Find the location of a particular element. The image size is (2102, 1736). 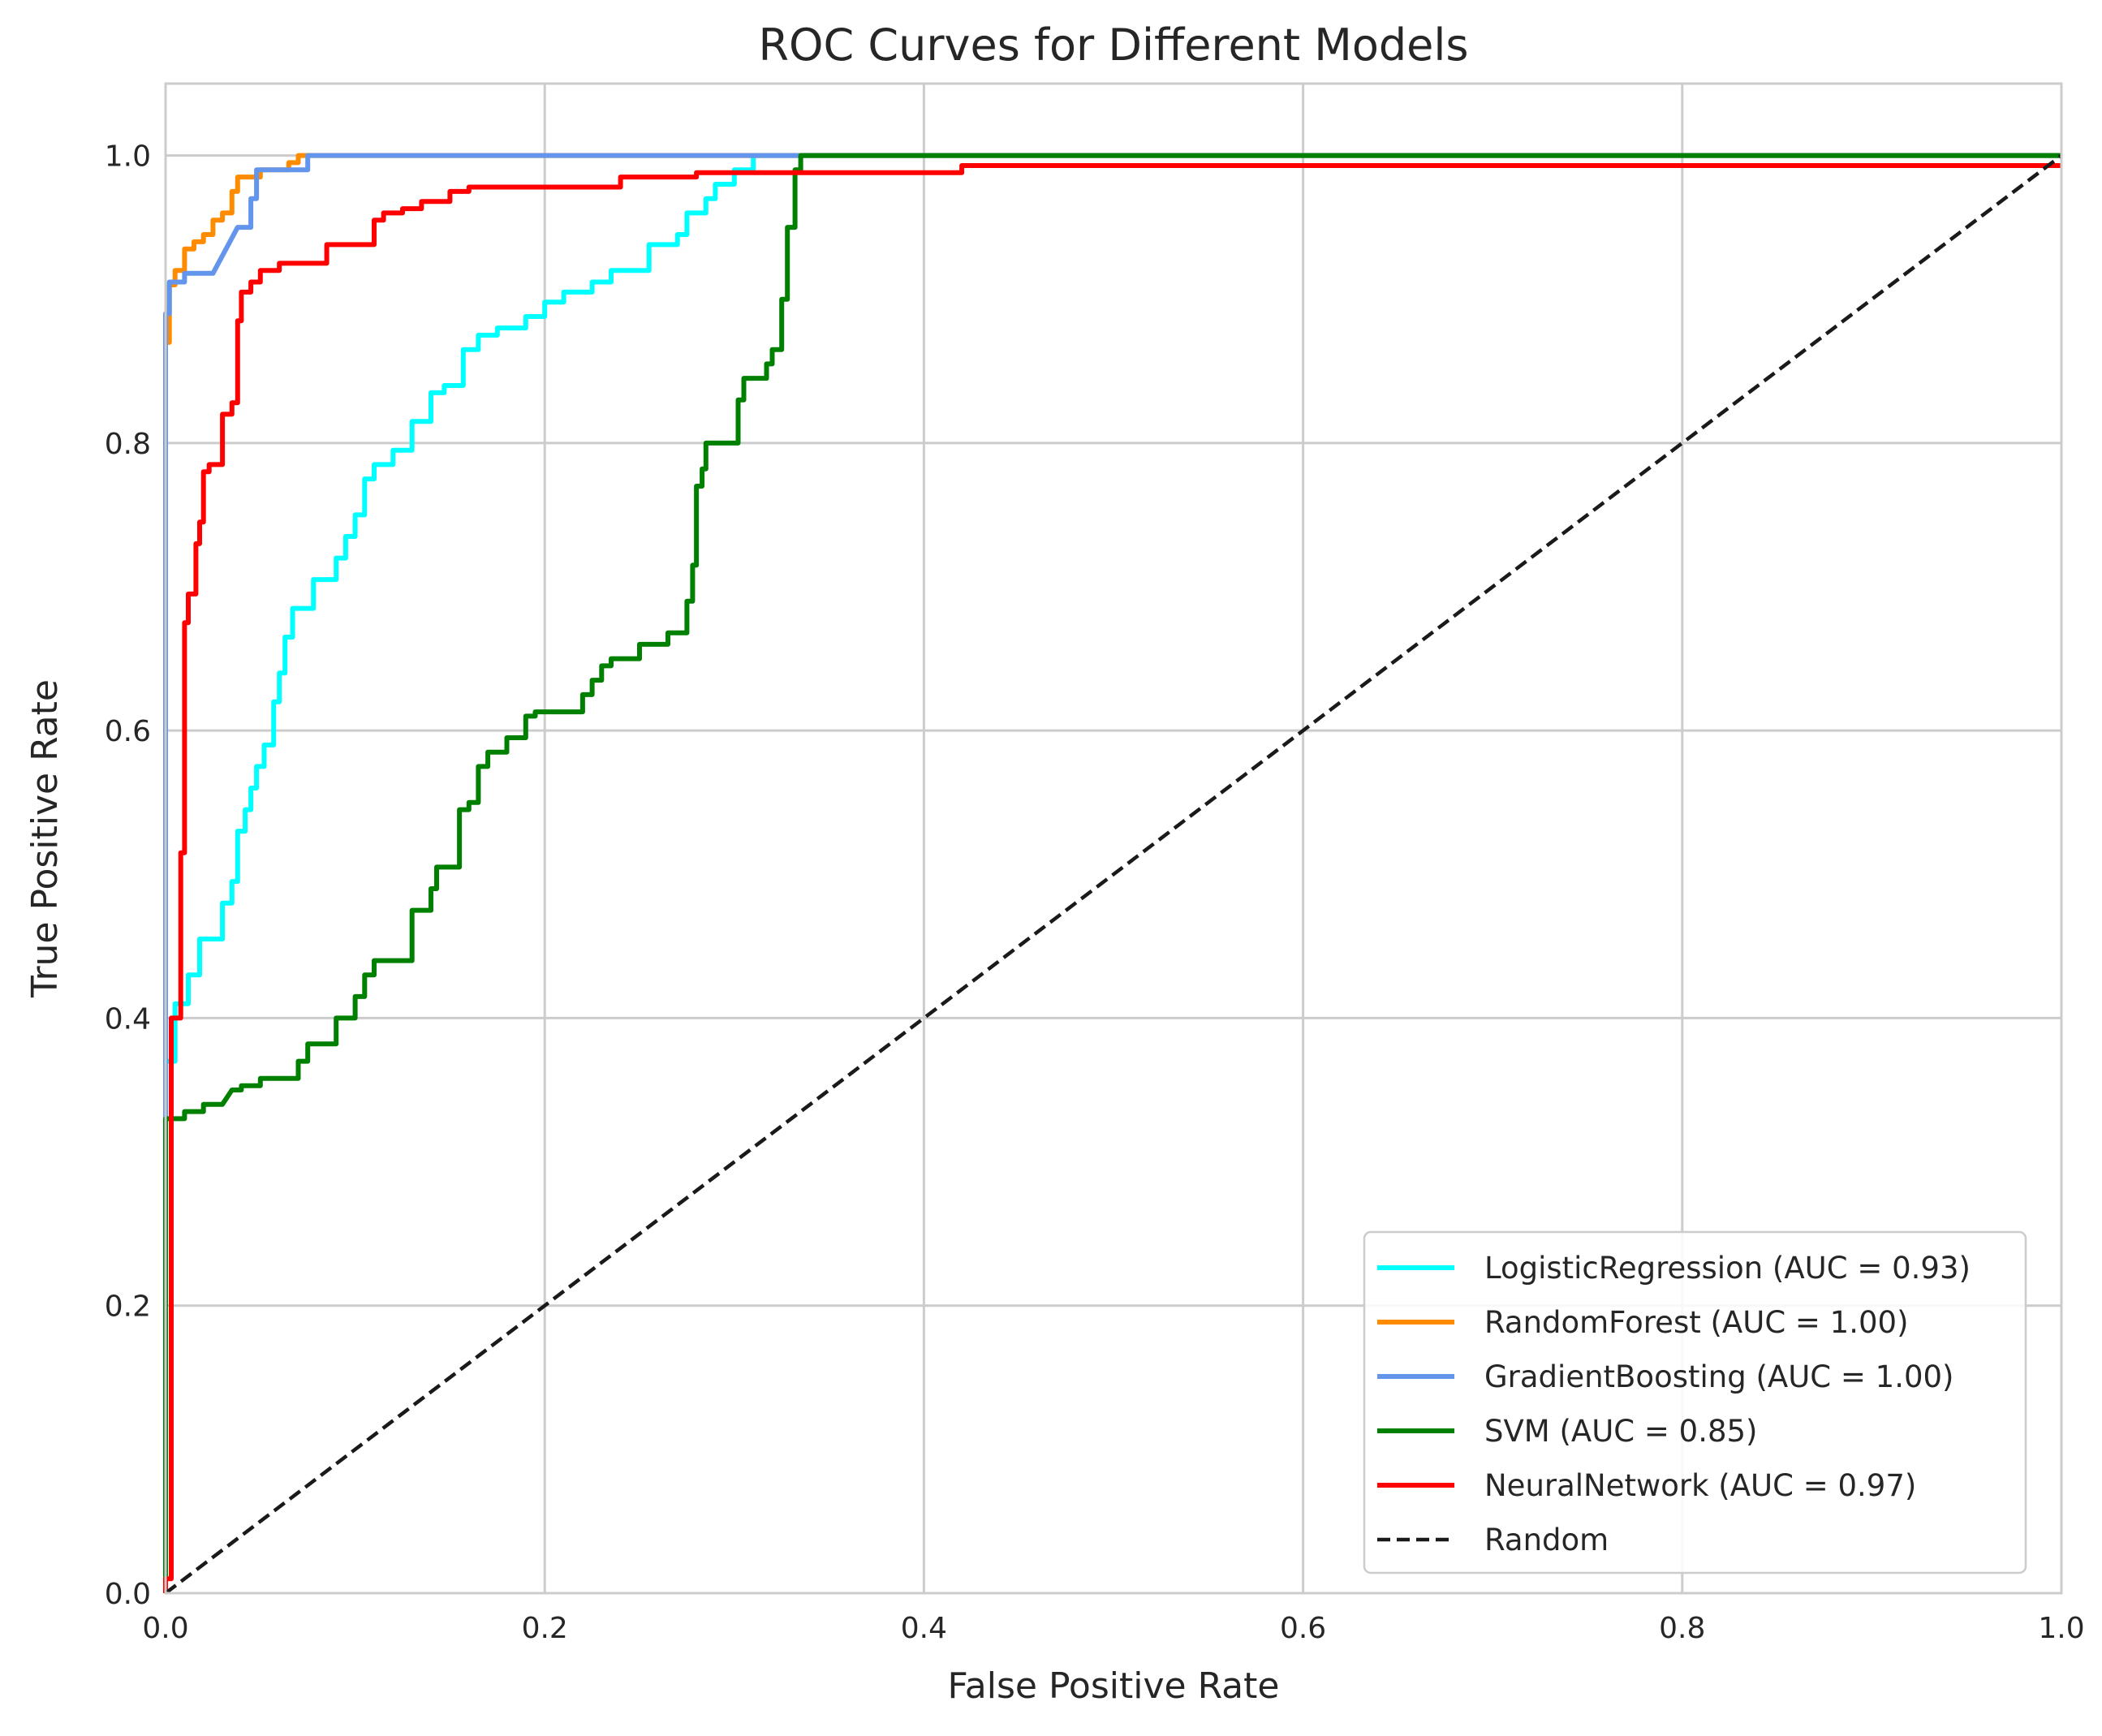

x-tick-label: 0.6 is located at coordinates (1303, 1629).